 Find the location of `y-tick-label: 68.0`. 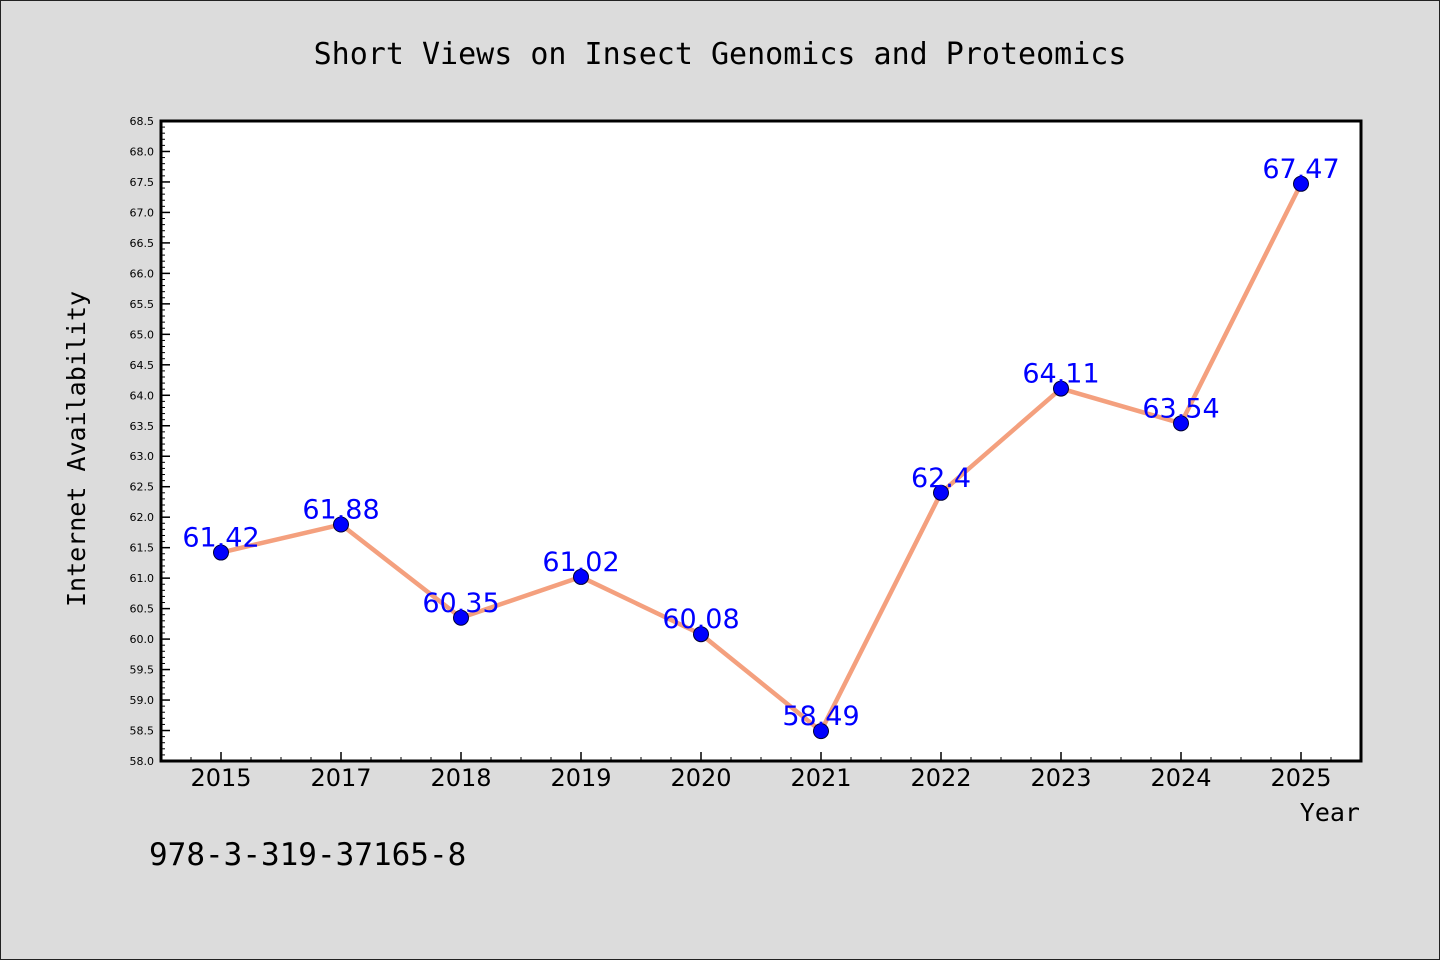

y-tick-label: 68.0 is located at coordinates (142, 151).